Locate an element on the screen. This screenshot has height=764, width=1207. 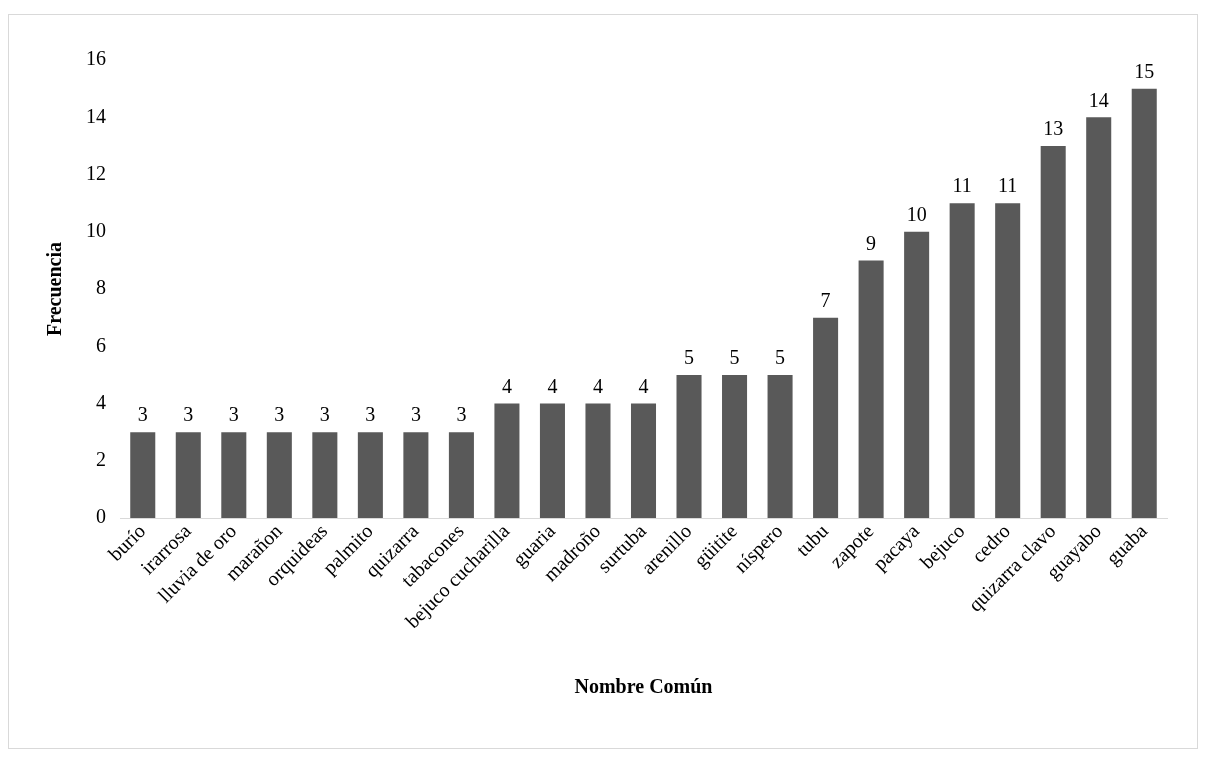
x-axis-title: Nombre Común is located at coordinates (643, 686).